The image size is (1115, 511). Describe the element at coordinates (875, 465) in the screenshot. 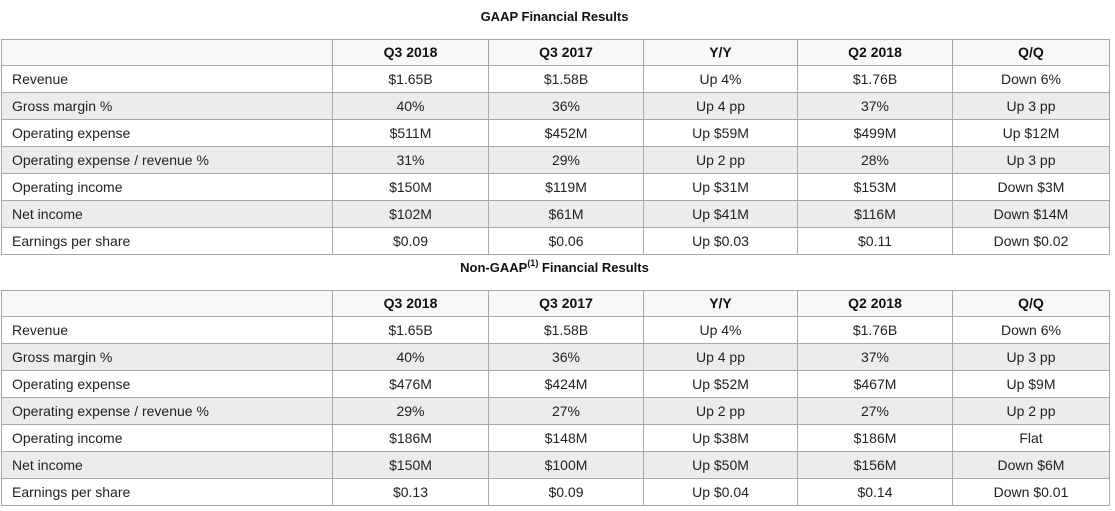

I see `table-cell: $156M` at that location.